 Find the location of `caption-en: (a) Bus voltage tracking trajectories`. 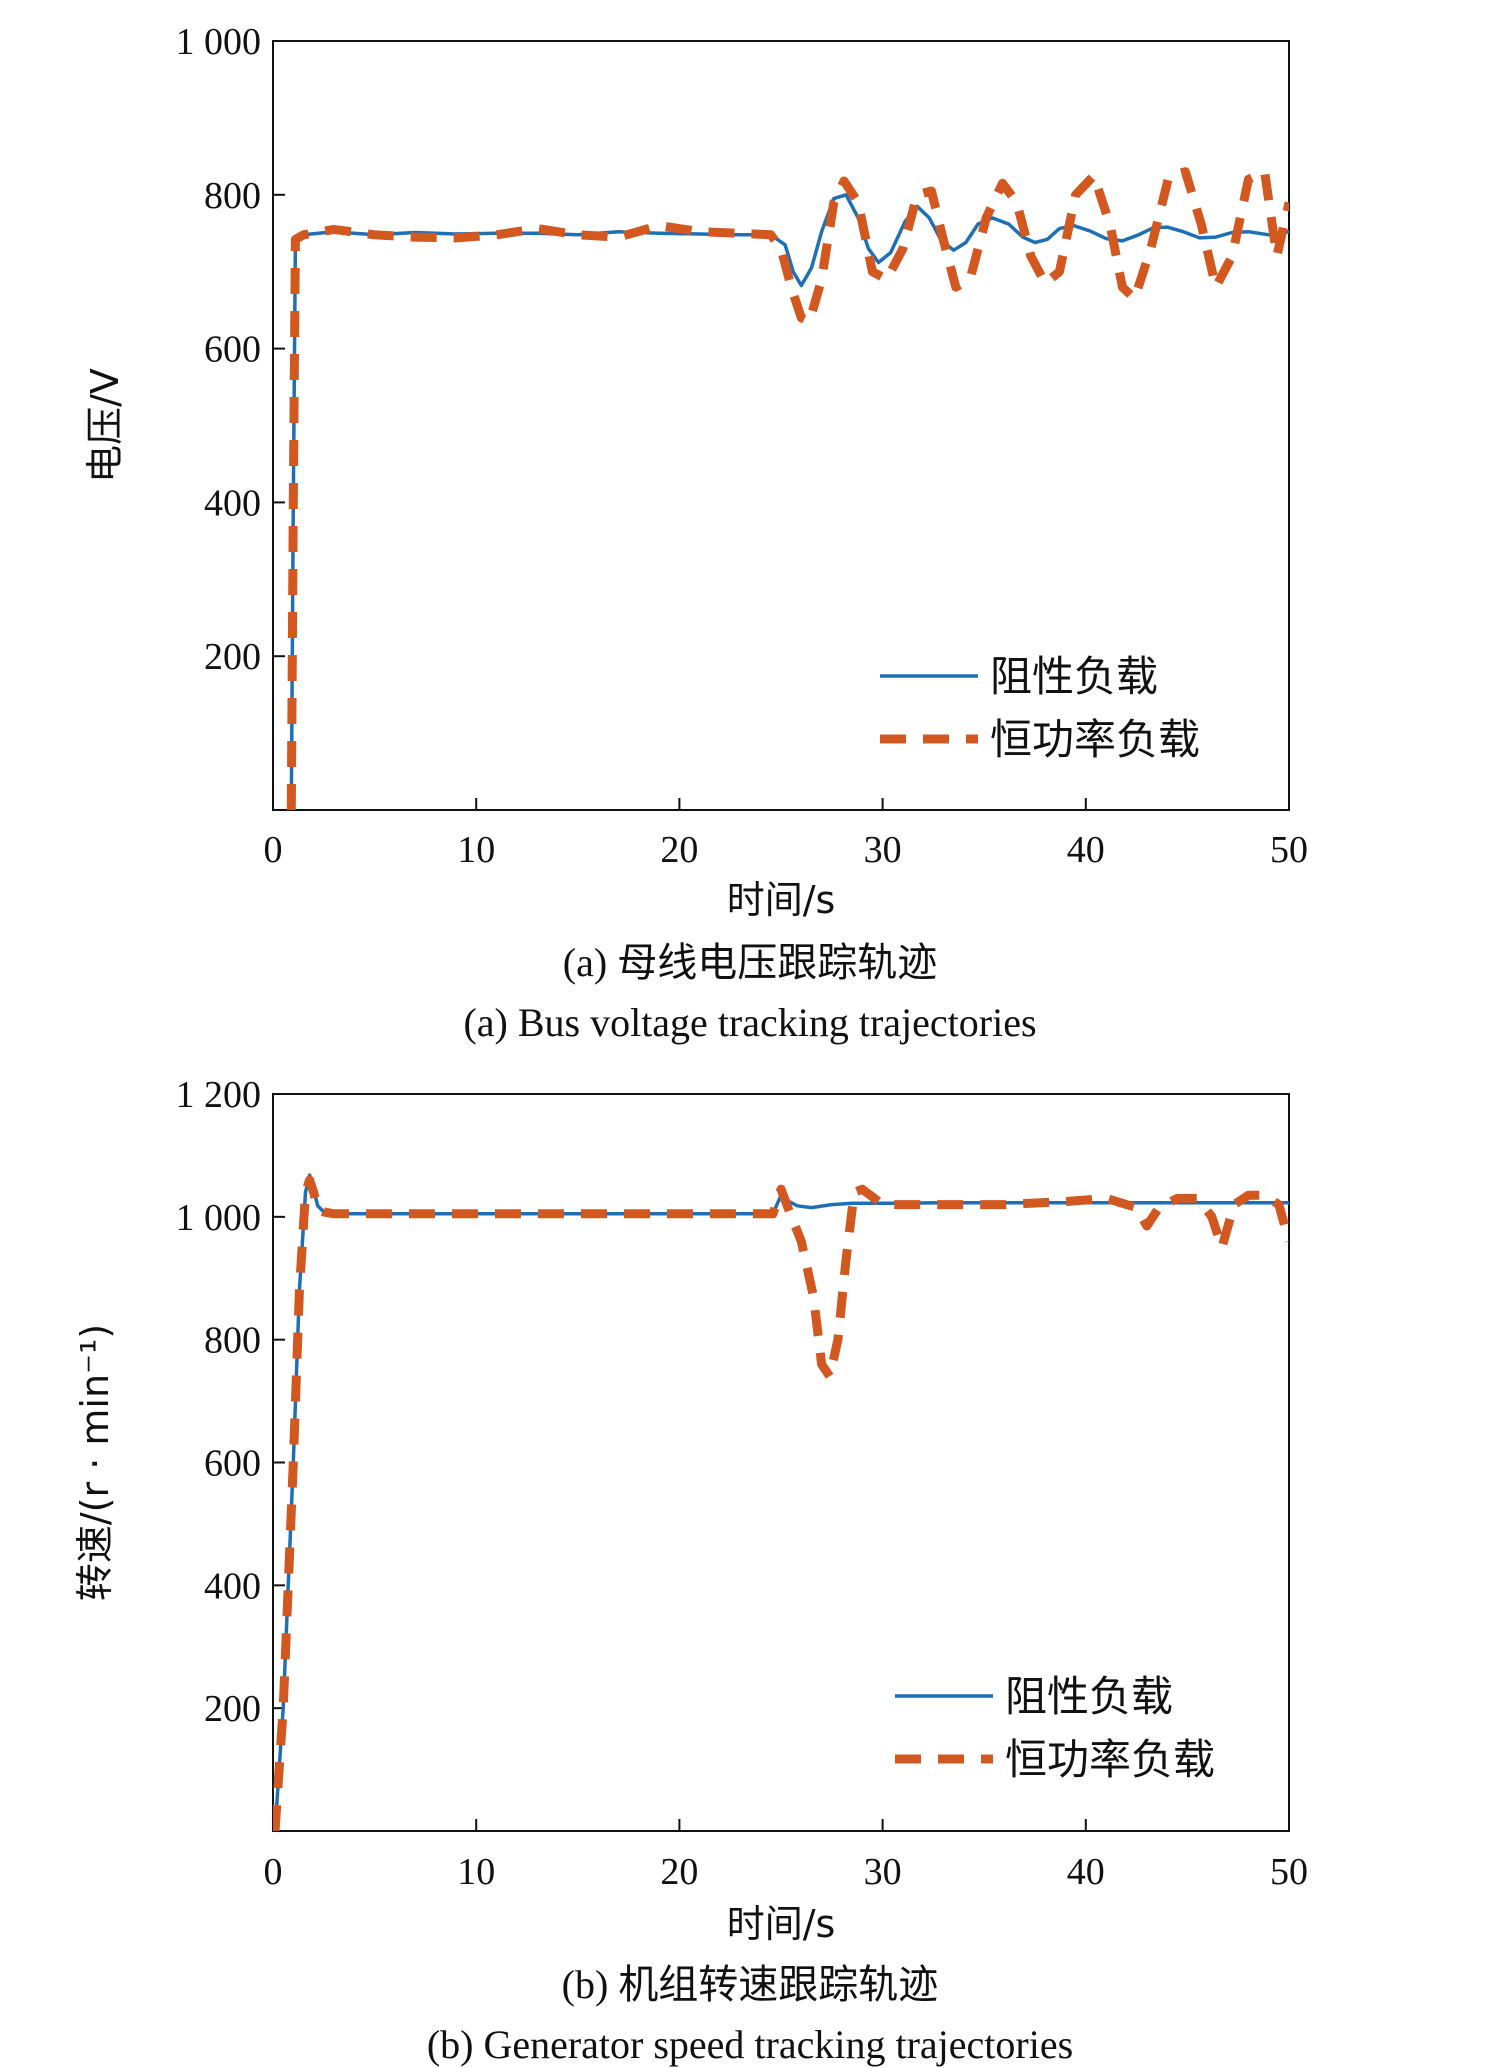

caption-en: (a) Bus voltage tracking trajectories is located at coordinates (749, 1022).